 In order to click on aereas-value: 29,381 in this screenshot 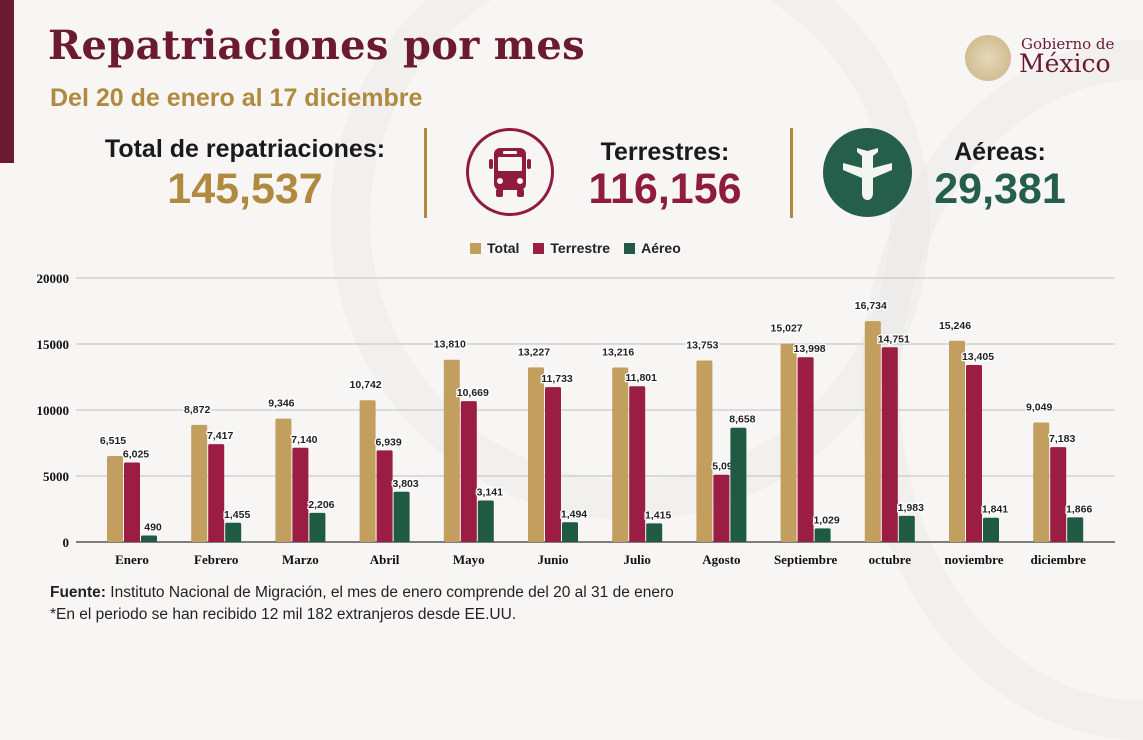, I will do `click(1000, 189)`.